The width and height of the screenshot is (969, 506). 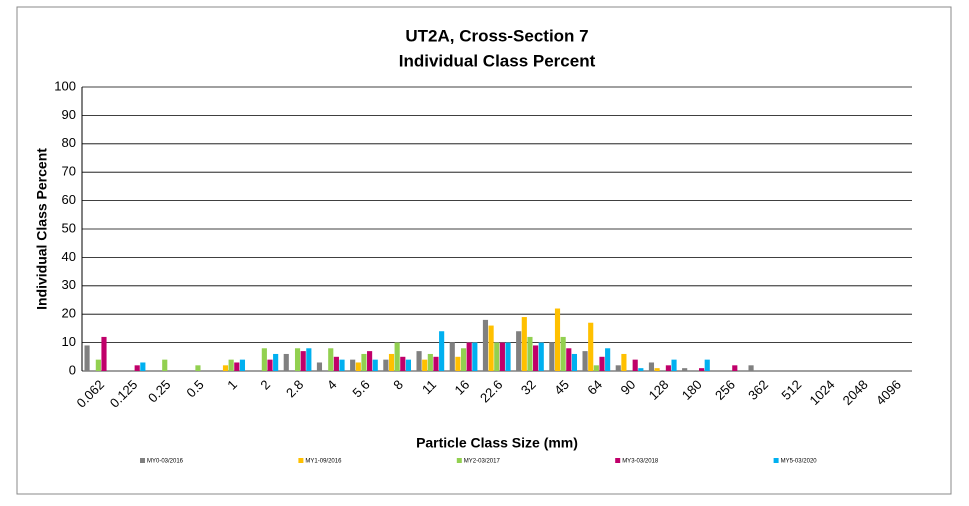 I want to click on y-tick-label: 0, so click(x=72, y=369).